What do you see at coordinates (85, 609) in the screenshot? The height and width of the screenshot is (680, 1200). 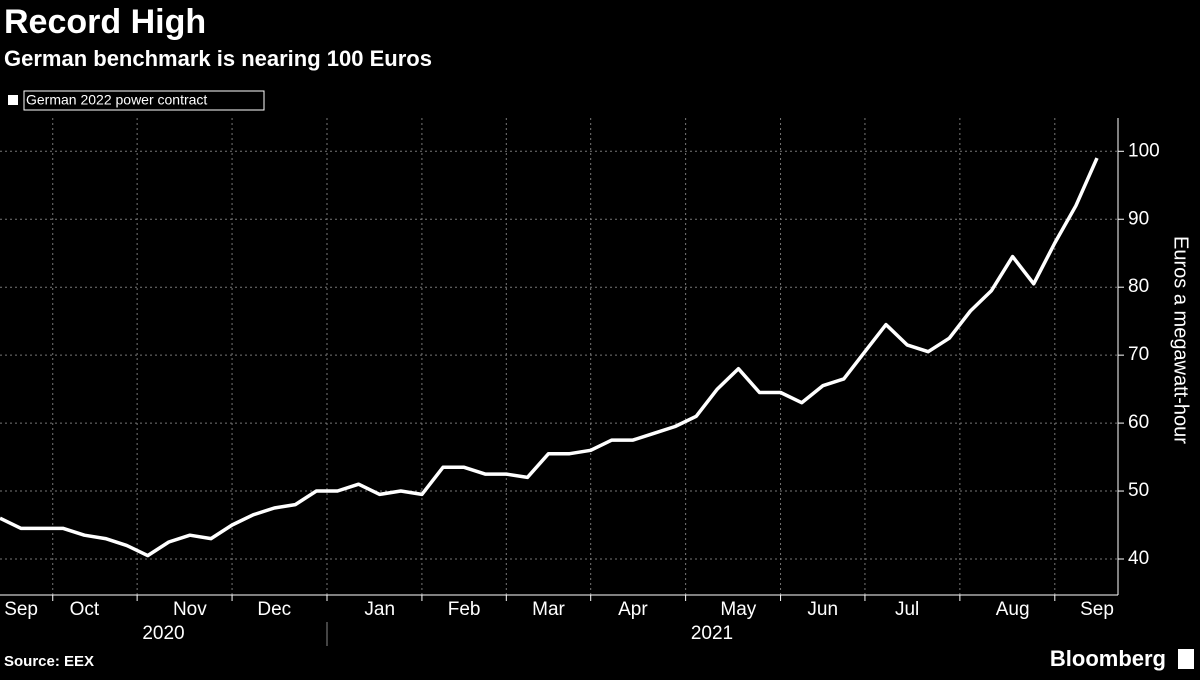 I see `x-tick-label: Oct` at bounding box center [85, 609].